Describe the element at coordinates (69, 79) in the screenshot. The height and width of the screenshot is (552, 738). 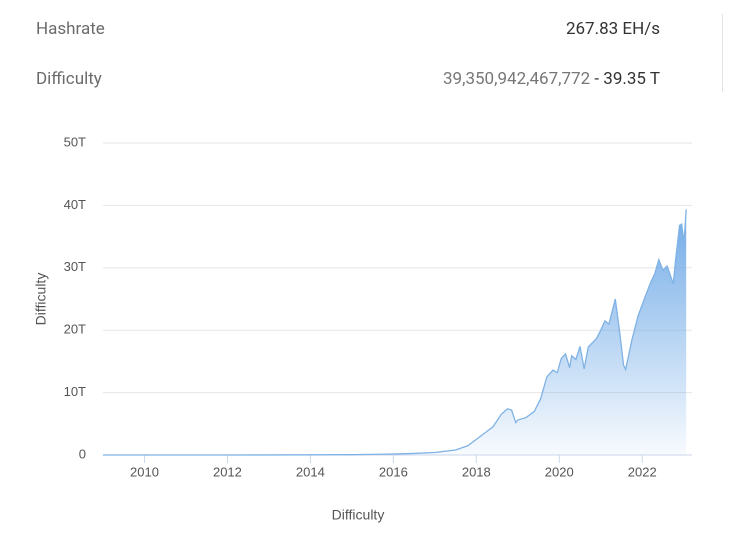
I see `stat-label: Difficulty` at that location.